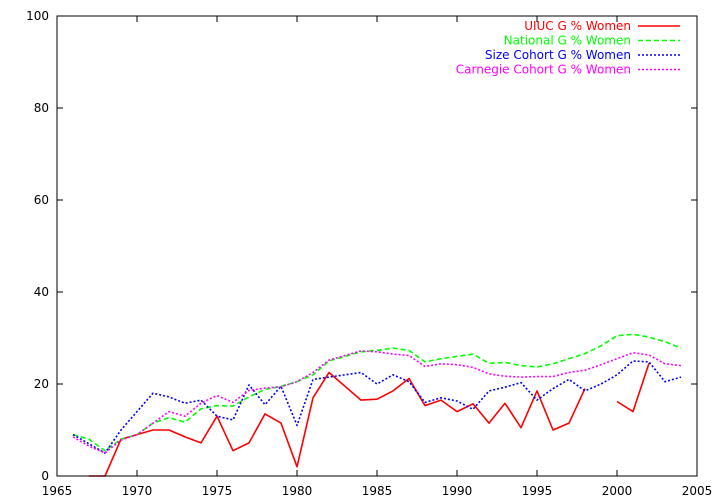 The width and height of the screenshot is (720, 504). Describe the element at coordinates (377, 491) in the screenshot. I see `x-tick-label: 1985` at that location.